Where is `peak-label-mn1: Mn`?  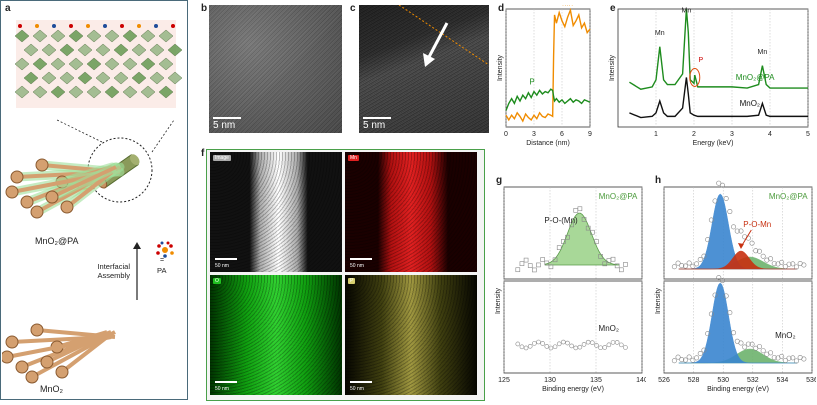 peak-label-mn1: Mn is located at coordinates (660, 33).